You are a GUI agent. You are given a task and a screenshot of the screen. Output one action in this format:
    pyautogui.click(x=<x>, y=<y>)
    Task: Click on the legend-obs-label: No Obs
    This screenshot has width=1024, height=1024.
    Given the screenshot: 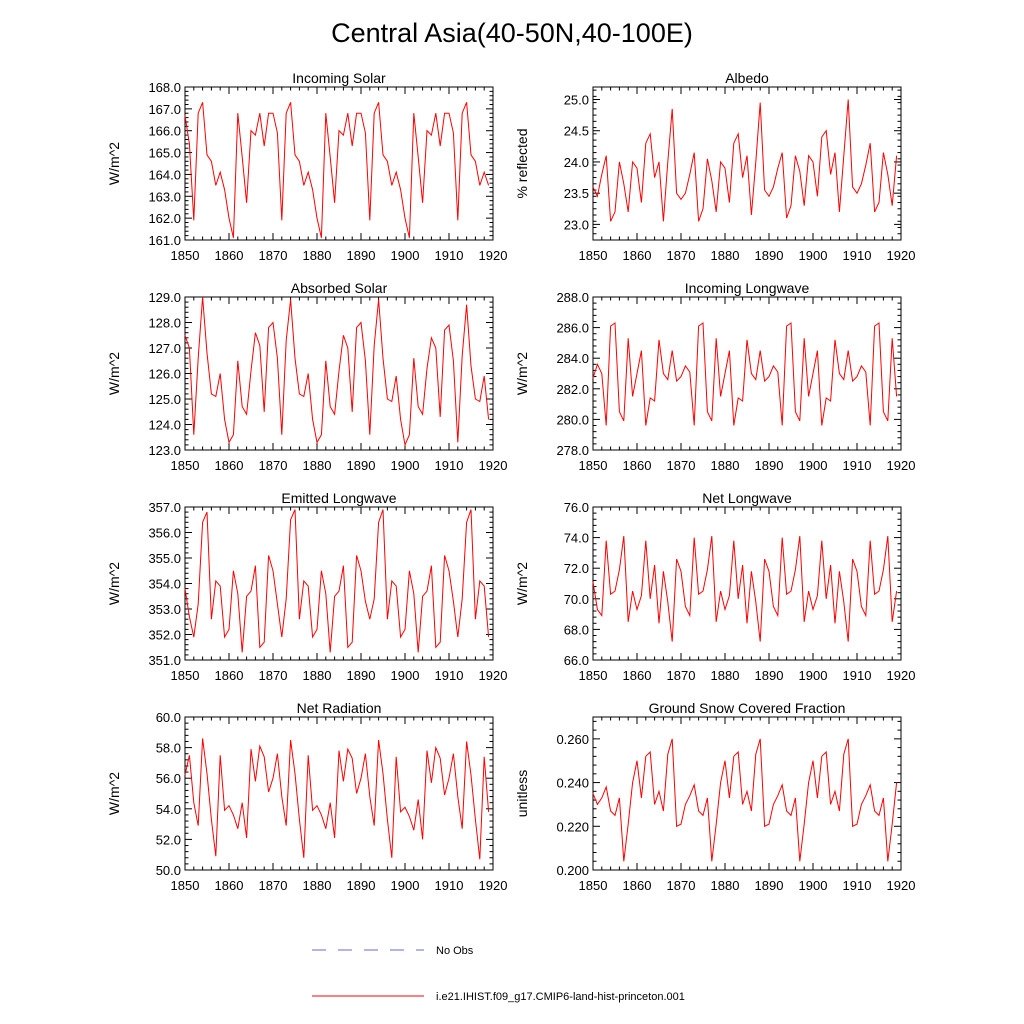 What is the action you would take?
    pyautogui.click(x=455, y=951)
    